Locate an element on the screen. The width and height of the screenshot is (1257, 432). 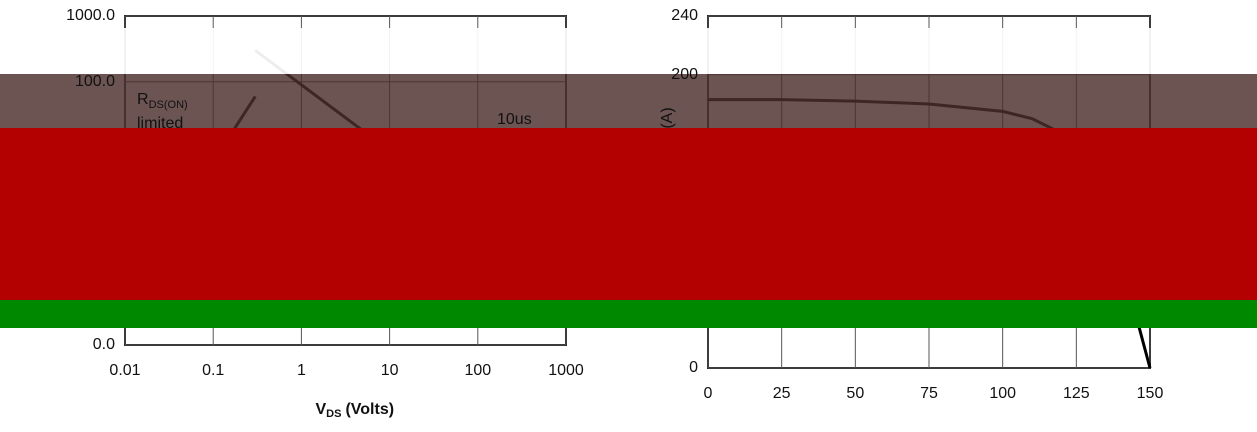
y-tick-label: 1000.0 is located at coordinates (90, 15).